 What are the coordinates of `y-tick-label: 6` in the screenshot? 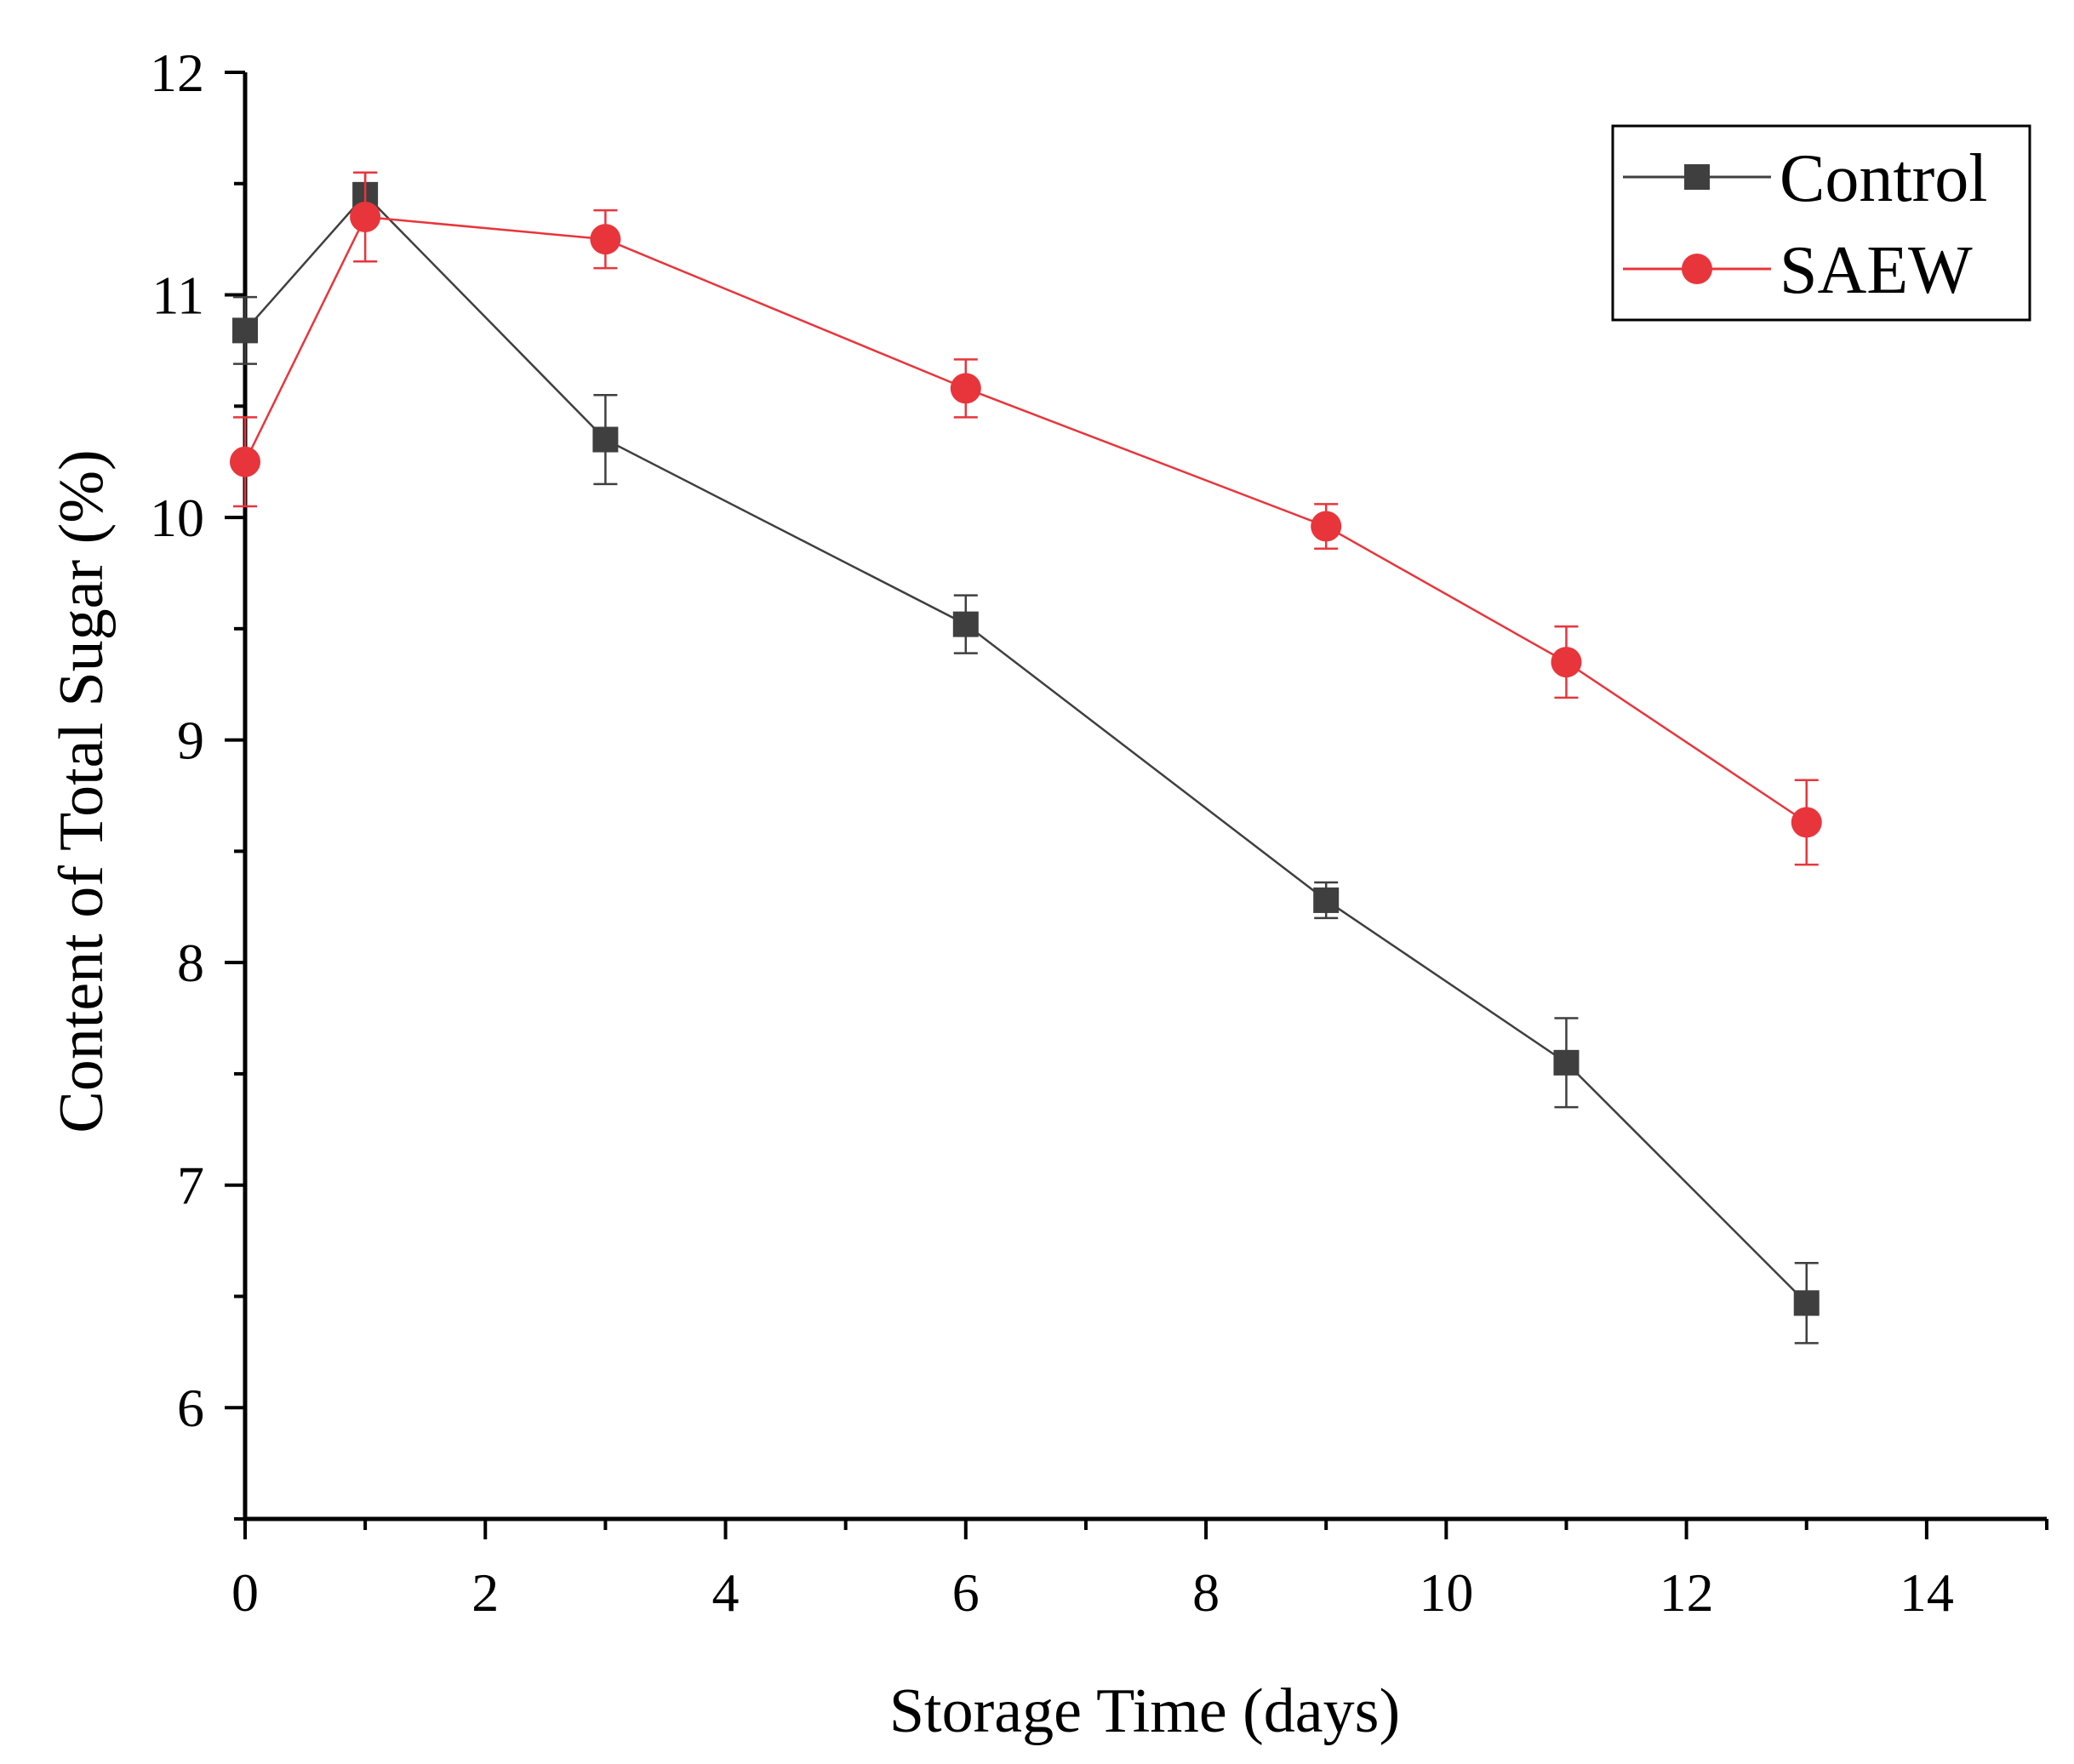 It's located at (190, 1408).